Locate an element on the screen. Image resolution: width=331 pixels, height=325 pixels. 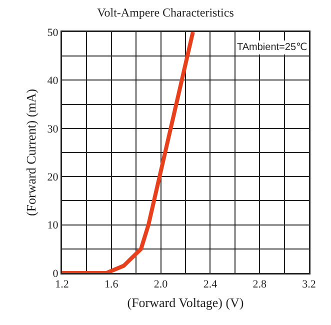
y-tick-label: 40 is located at coordinates (53, 81).